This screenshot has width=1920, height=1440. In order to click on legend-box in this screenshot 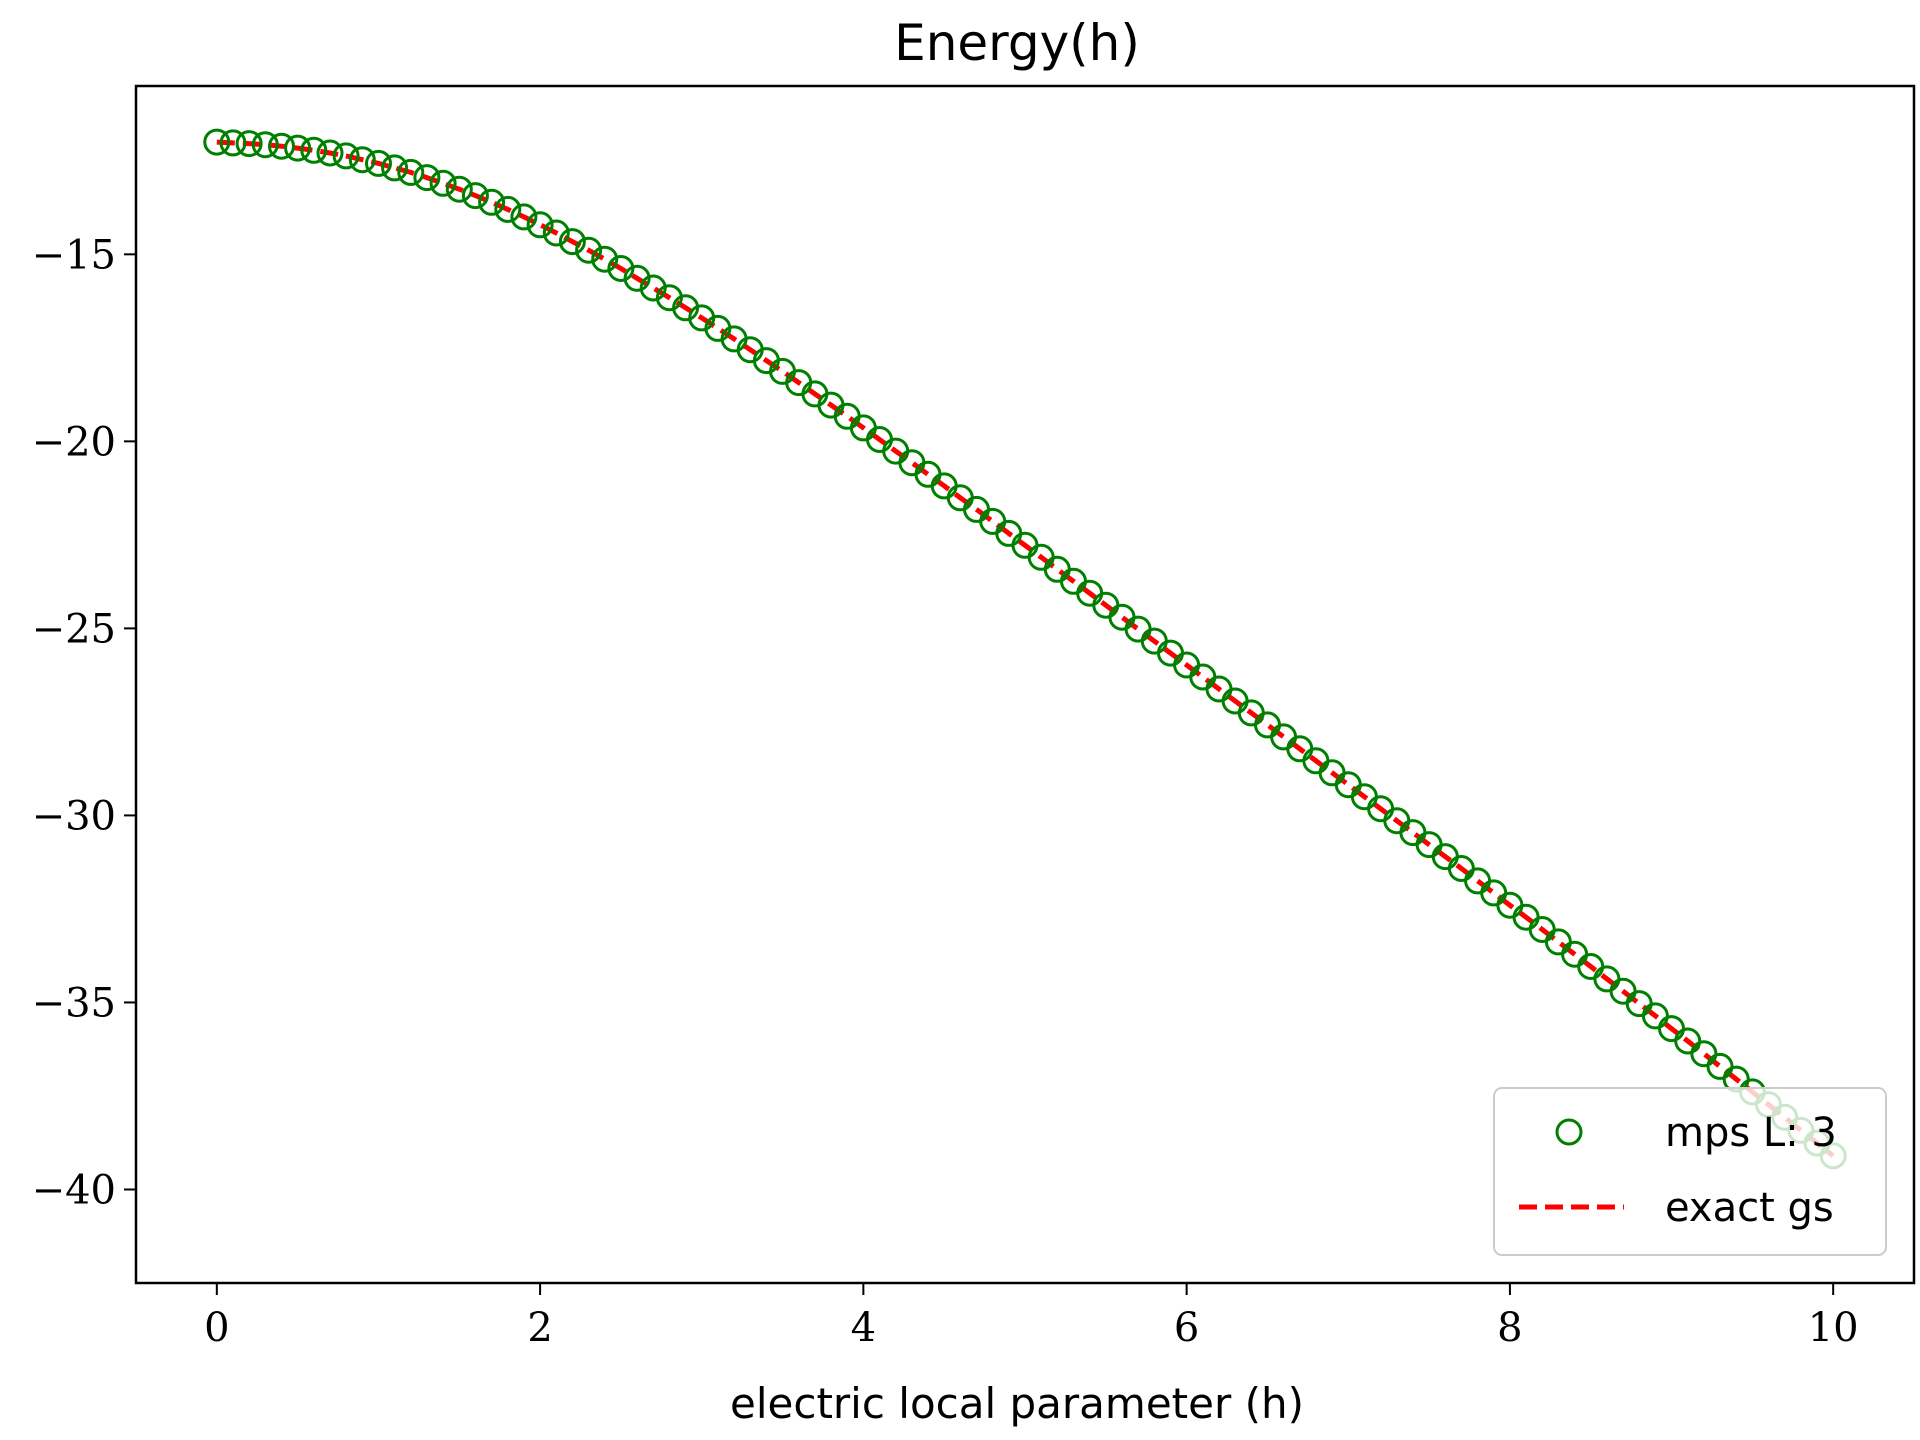, I will do `click(1690, 1171)`.